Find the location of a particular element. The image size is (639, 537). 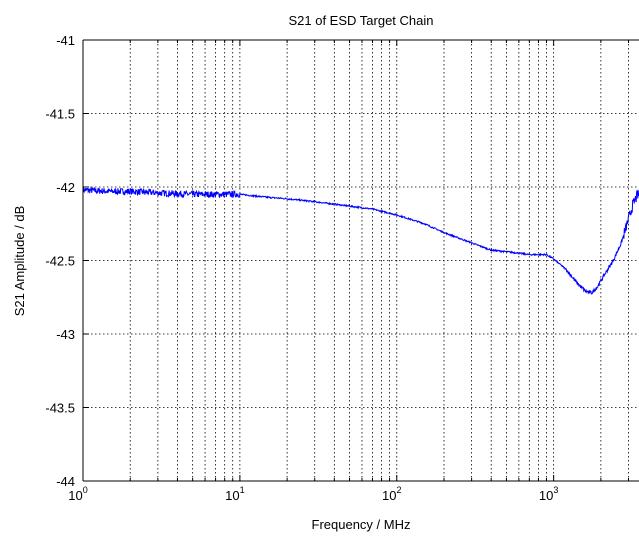

y-tick-label: -41.5 is located at coordinates (60, 114).